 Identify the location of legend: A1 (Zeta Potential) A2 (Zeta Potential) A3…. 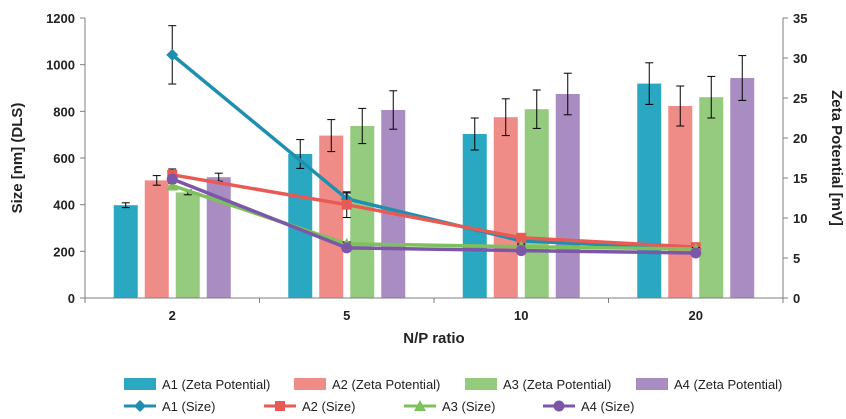
(453, 395).